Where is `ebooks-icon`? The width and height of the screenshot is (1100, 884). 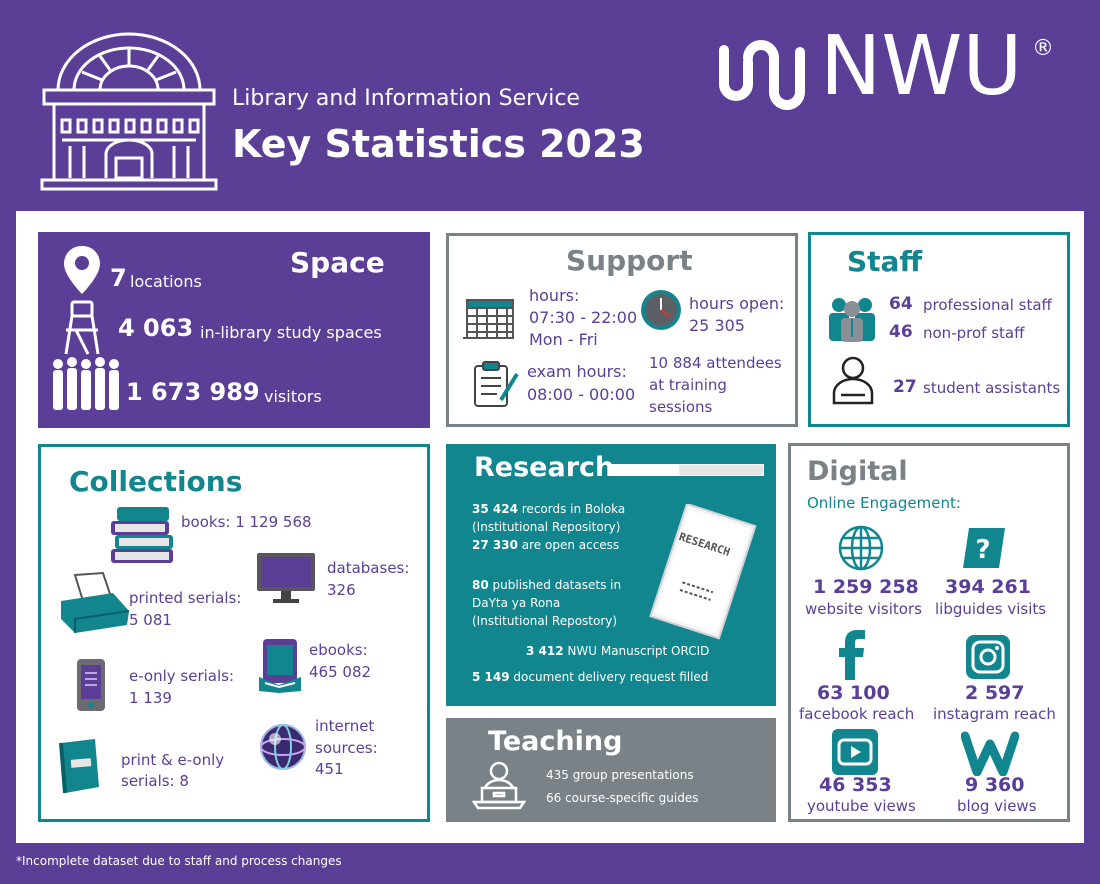
ebooks-icon is located at coordinates (280, 665).